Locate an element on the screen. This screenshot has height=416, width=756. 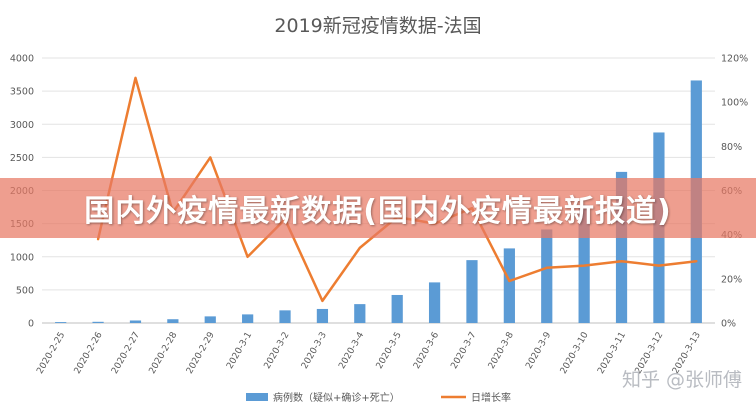
left-tick-label: 4000 is located at coordinates (22, 59).